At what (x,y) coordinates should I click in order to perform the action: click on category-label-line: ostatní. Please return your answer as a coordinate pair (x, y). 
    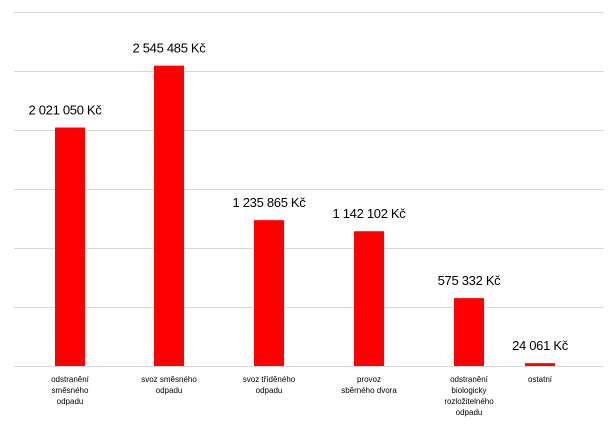
    Looking at the image, I should click on (540, 379).